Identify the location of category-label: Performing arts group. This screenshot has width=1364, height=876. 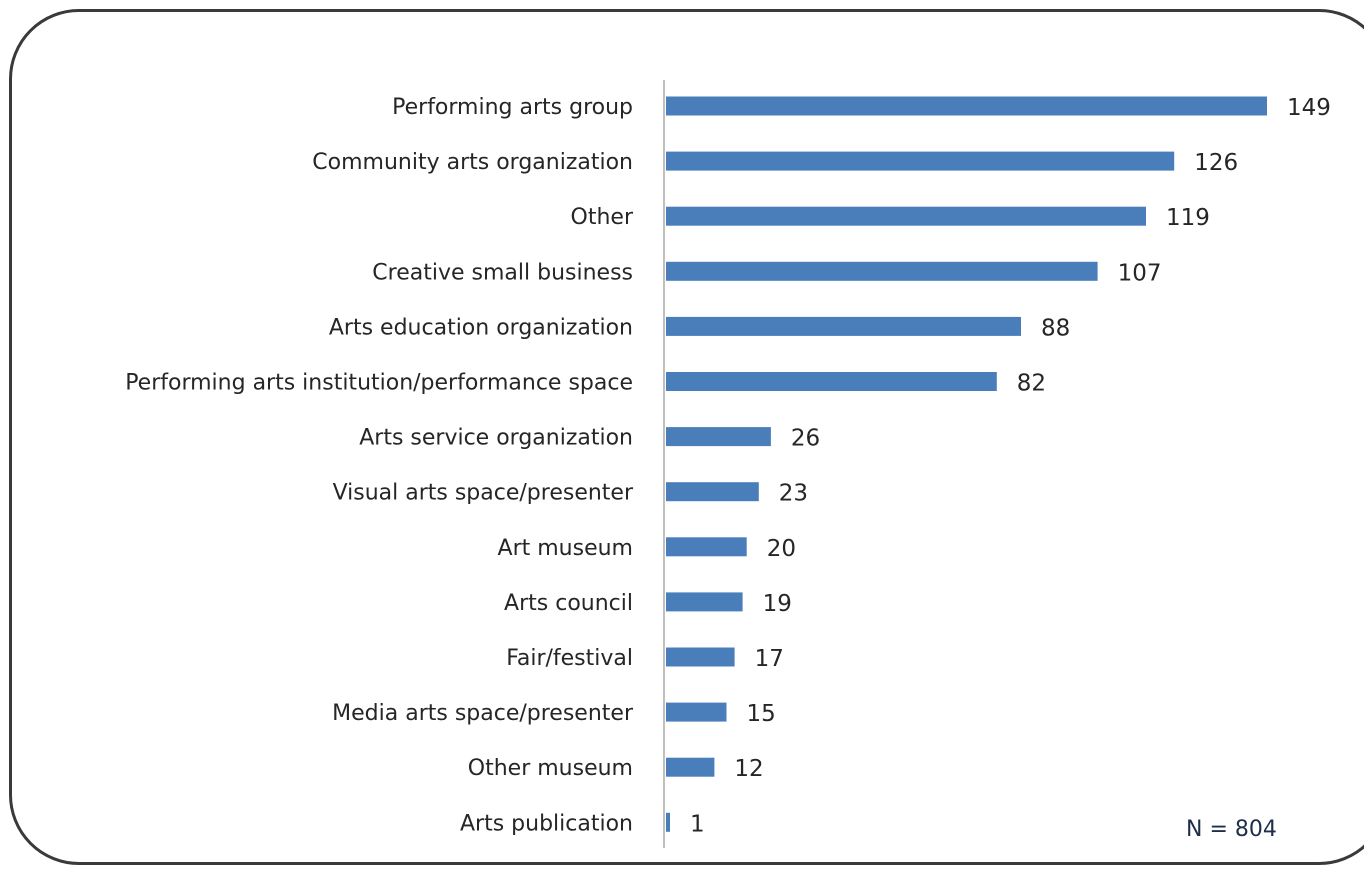
(512, 107).